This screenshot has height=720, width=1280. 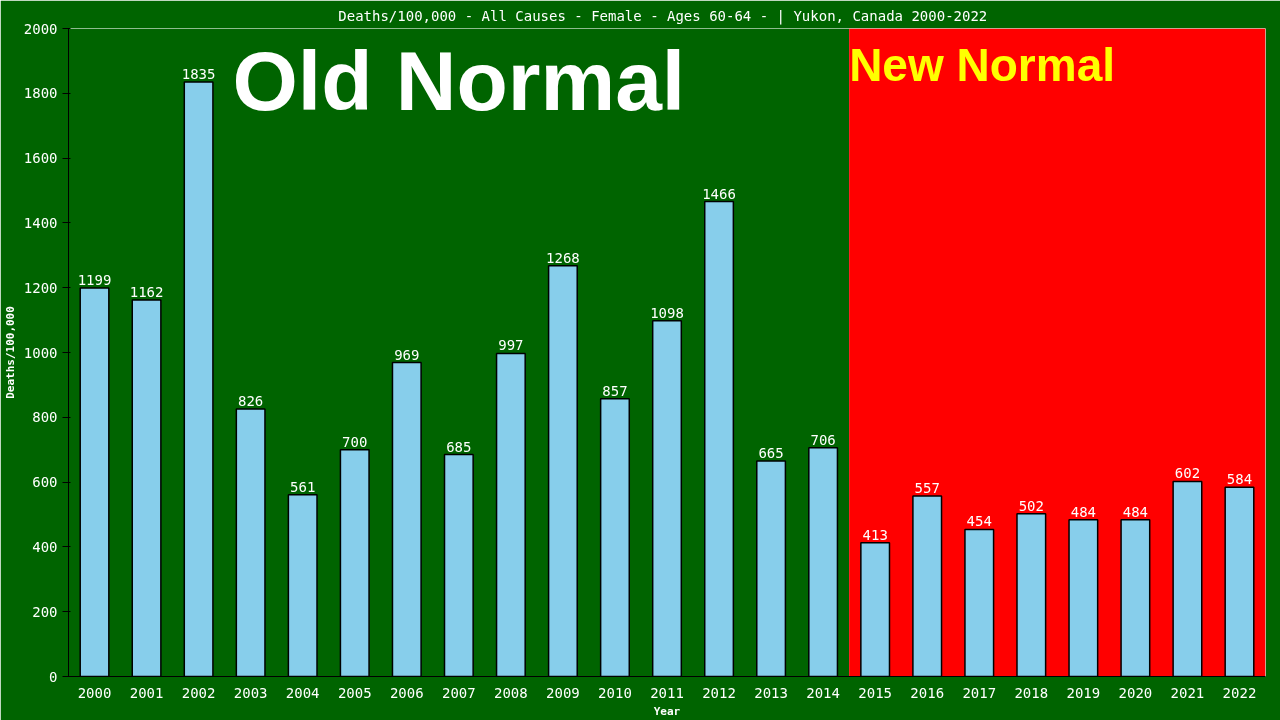 I want to click on x-tick-label: 2003, so click(x=250, y=692).